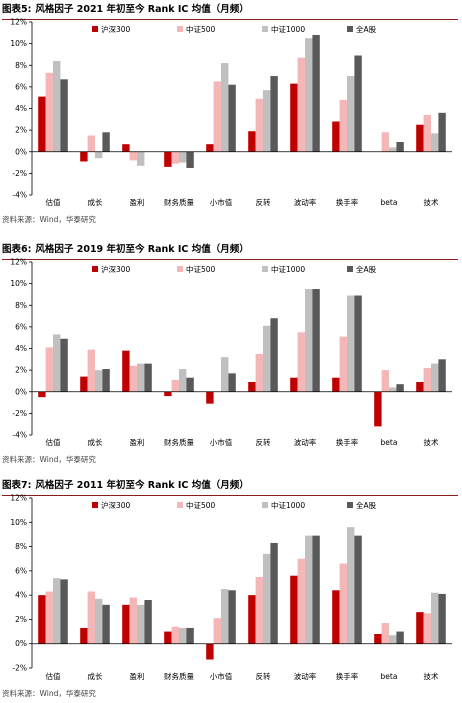 The image size is (462, 703). What do you see at coordinates (19, 195) in the screenshot?
I see `y-tick-label: -4%` at bounding box center [19, 195].